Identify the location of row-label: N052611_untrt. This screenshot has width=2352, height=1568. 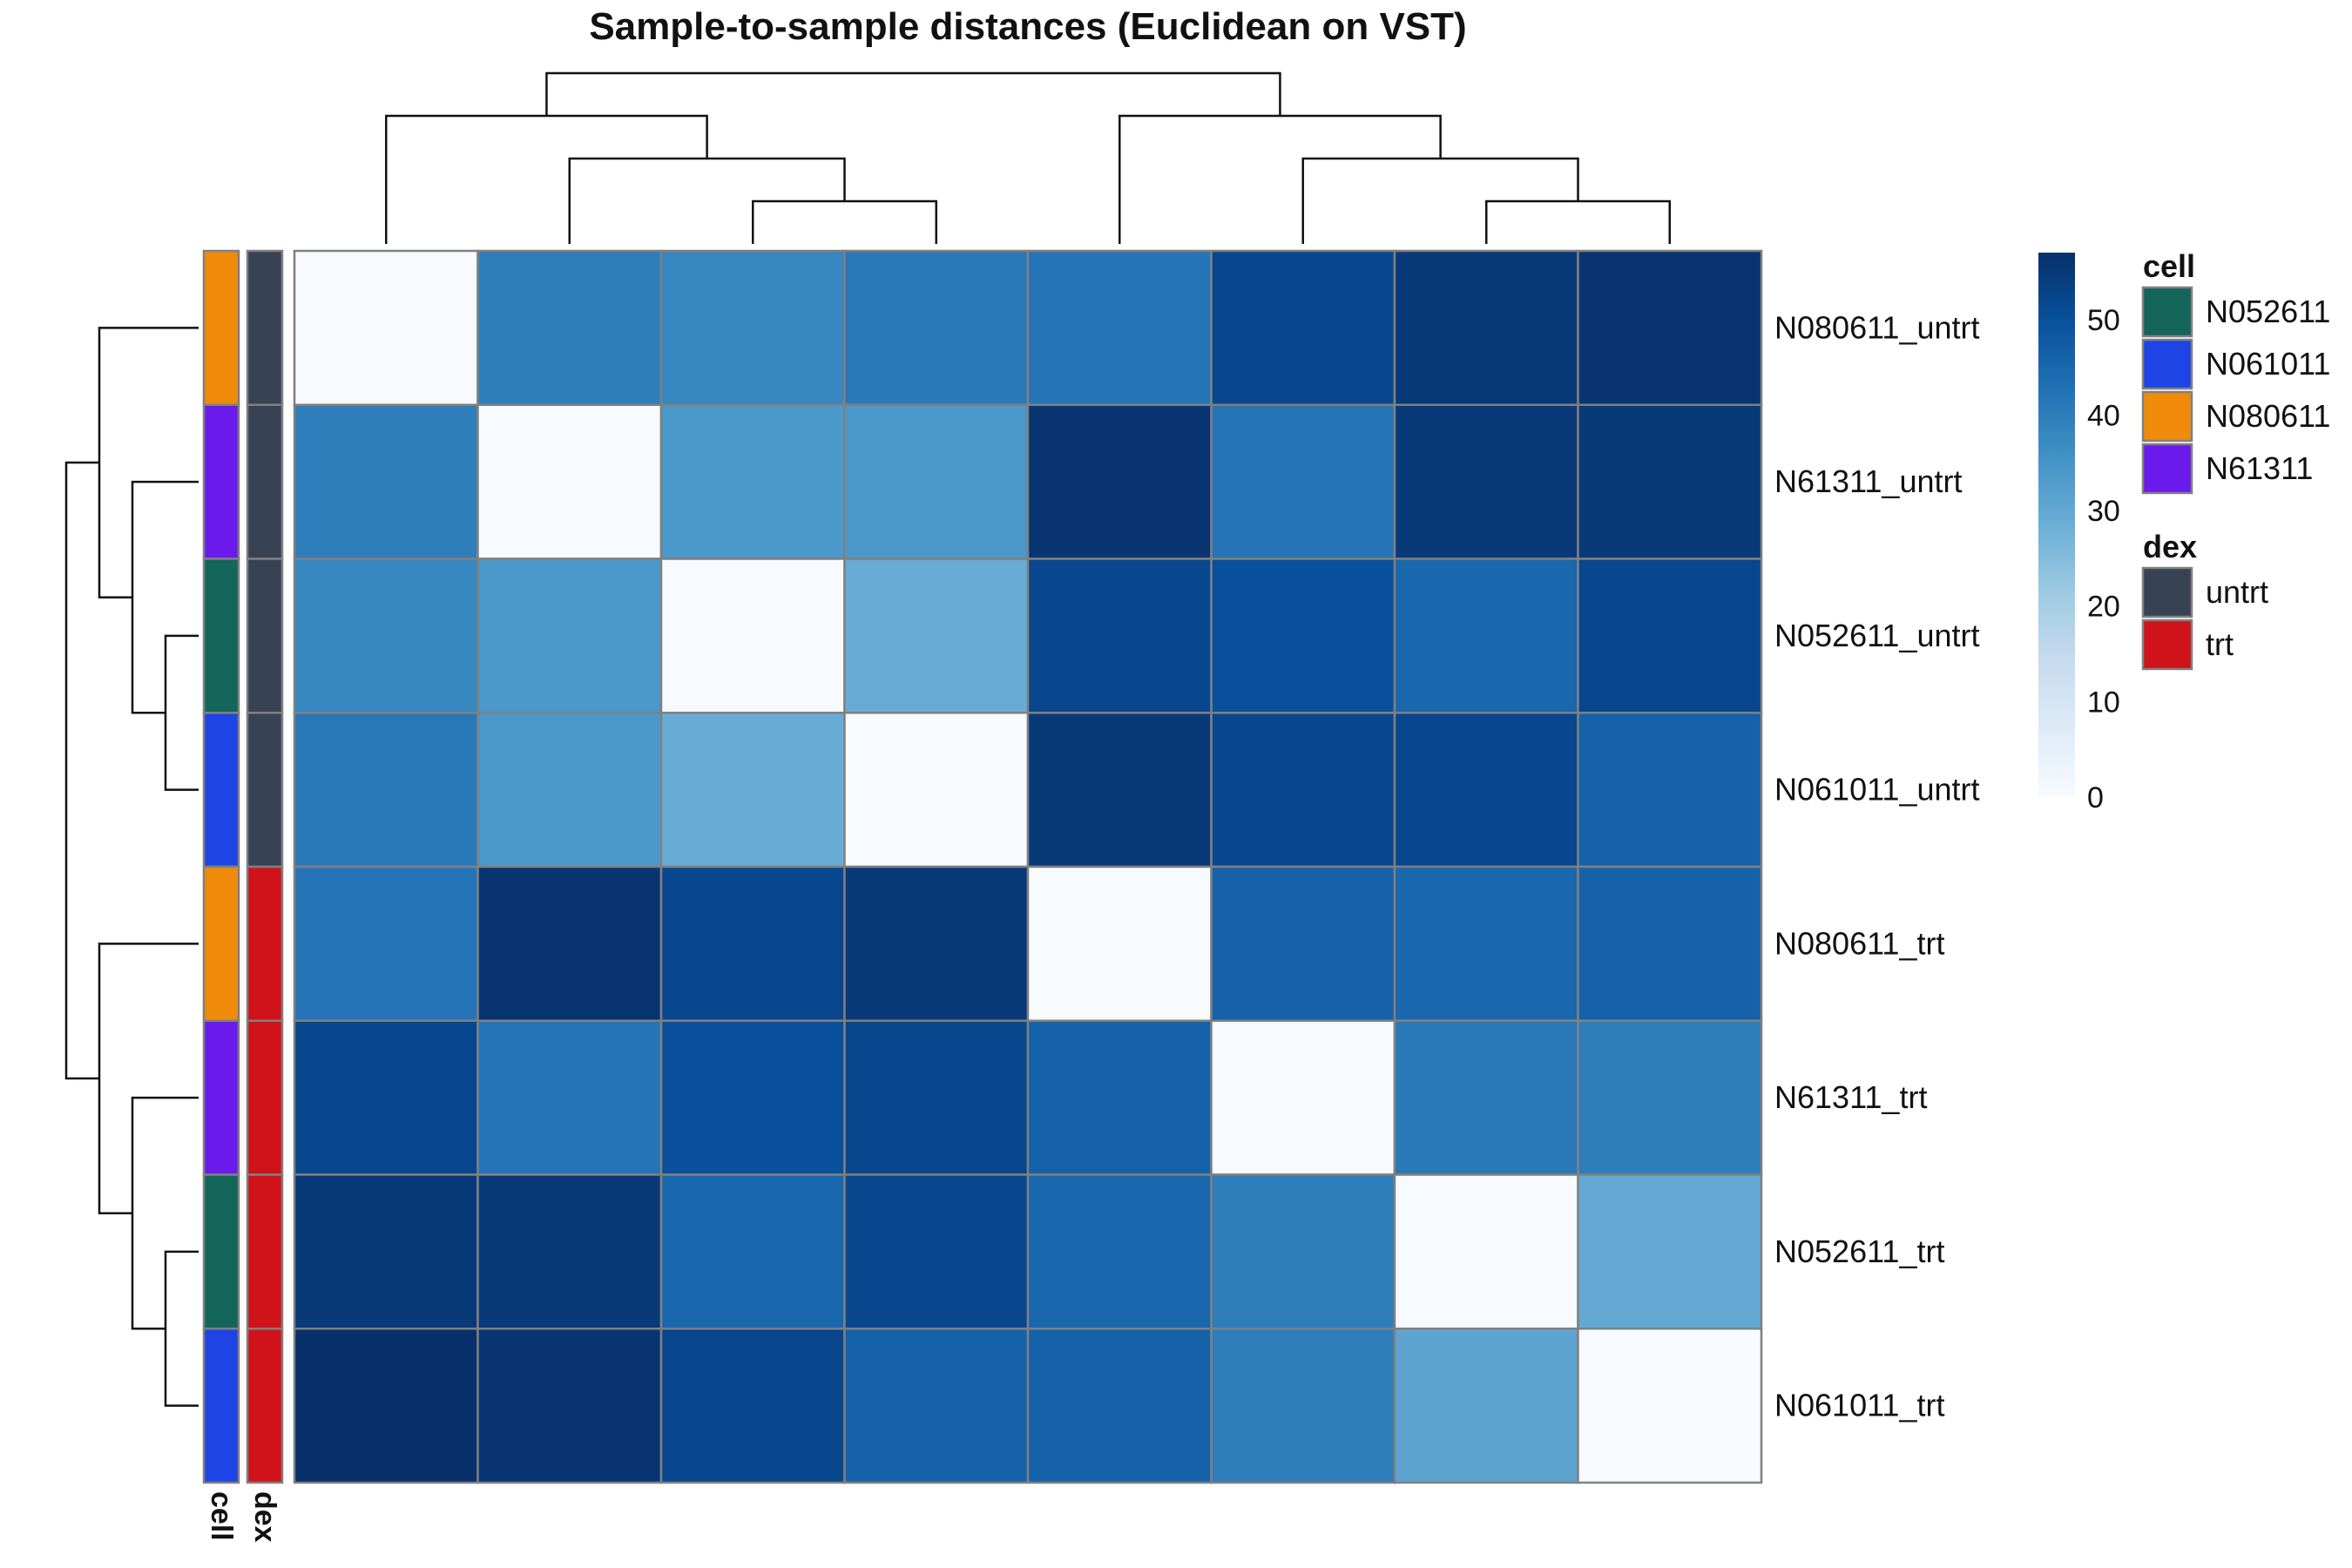
(1877, 635).